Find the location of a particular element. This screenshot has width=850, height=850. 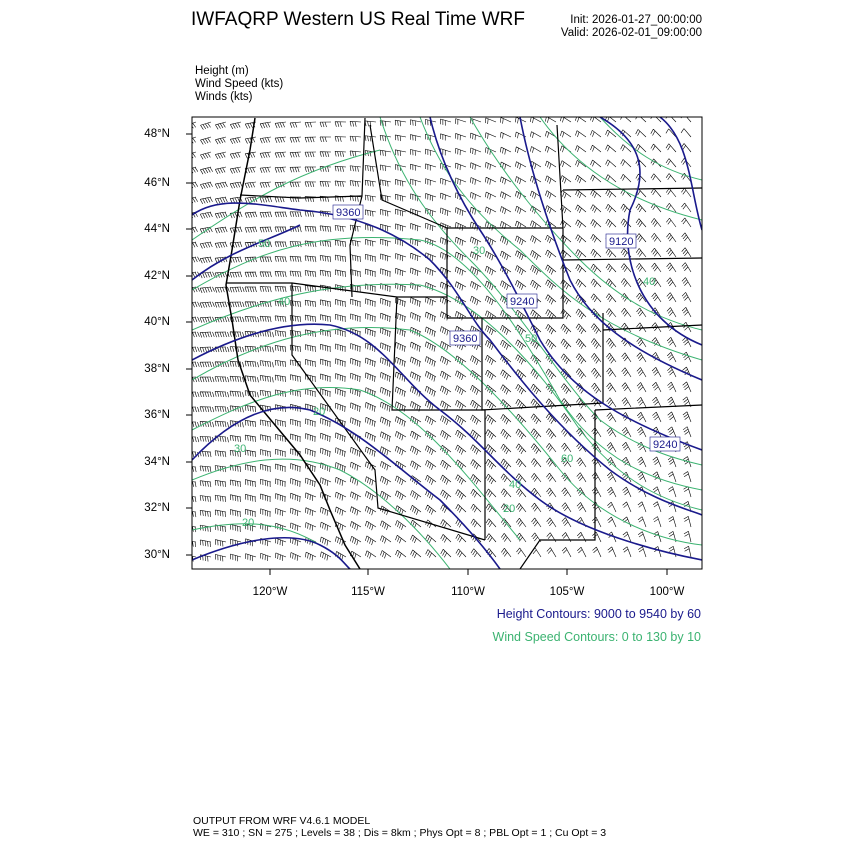

speed-contour is located at coordinates (286, 195).